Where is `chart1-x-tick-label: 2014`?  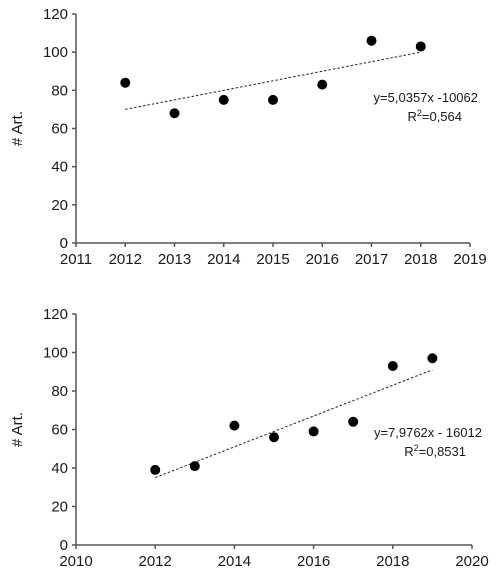
chart1-x-tick-label: 2014 is located at coordinates (223, 259).